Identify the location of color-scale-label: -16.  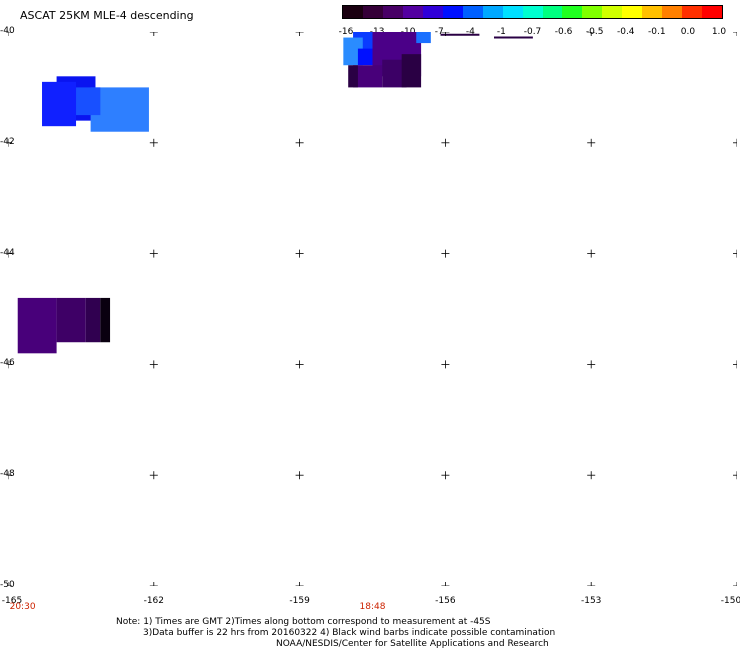
(346, 32).